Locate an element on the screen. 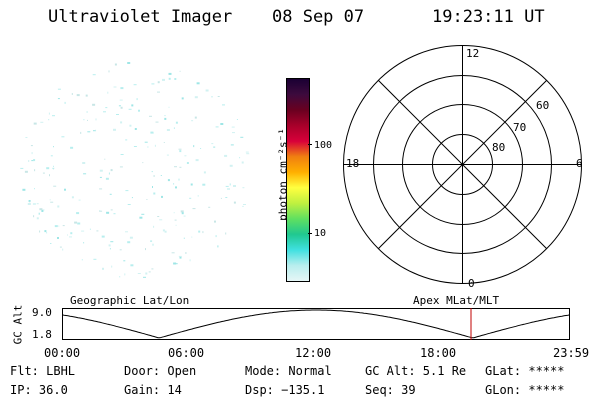 This screenshot has width=600, height=400. colorbar-tick-label: 10 is located at coordinates (320, 233).